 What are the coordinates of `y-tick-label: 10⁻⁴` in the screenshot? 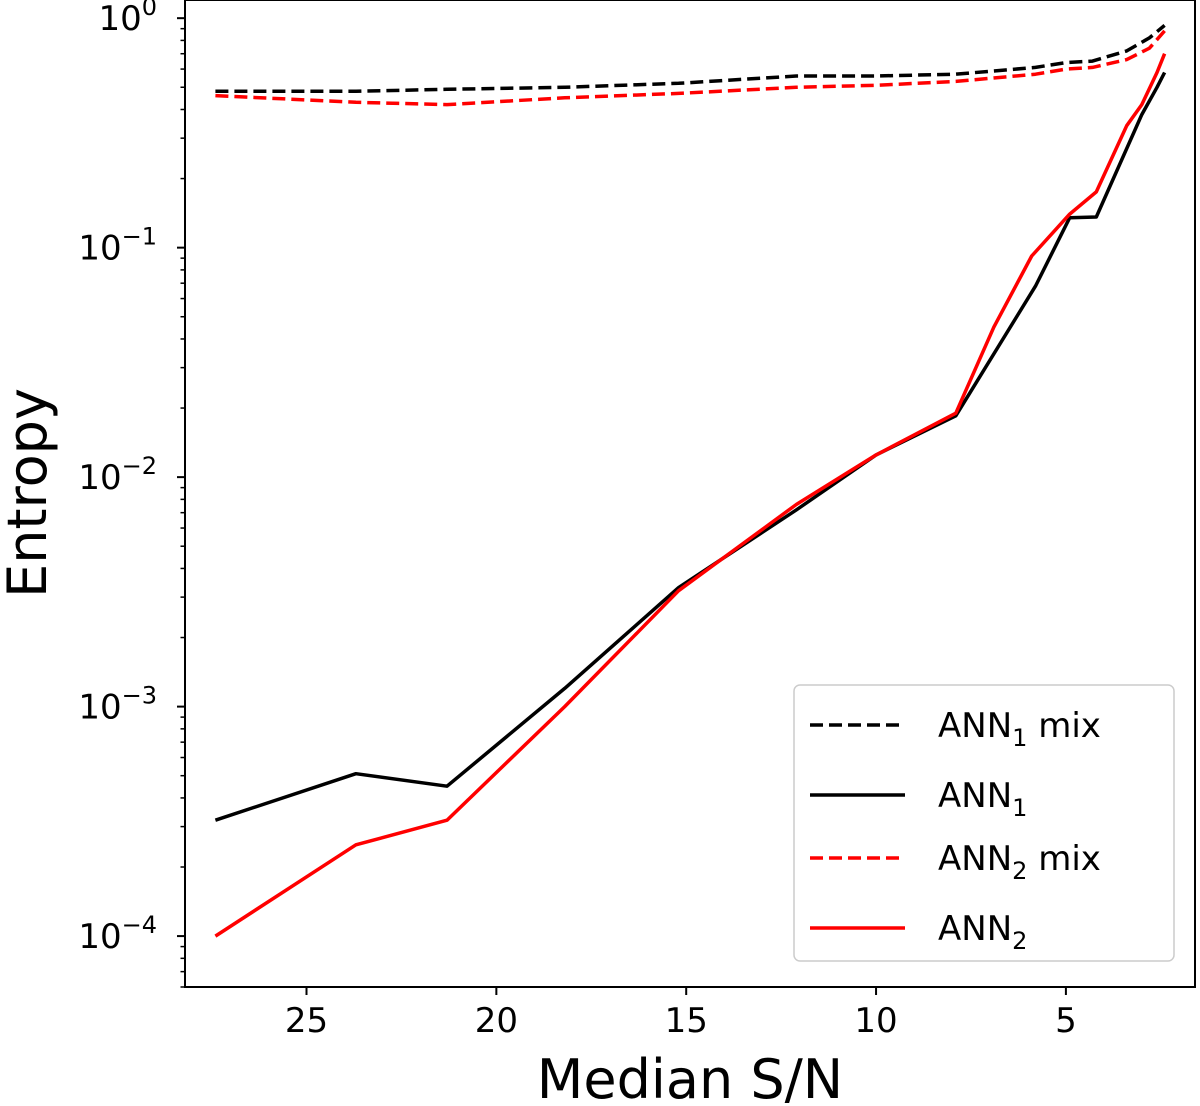 It's located at (117, 934).